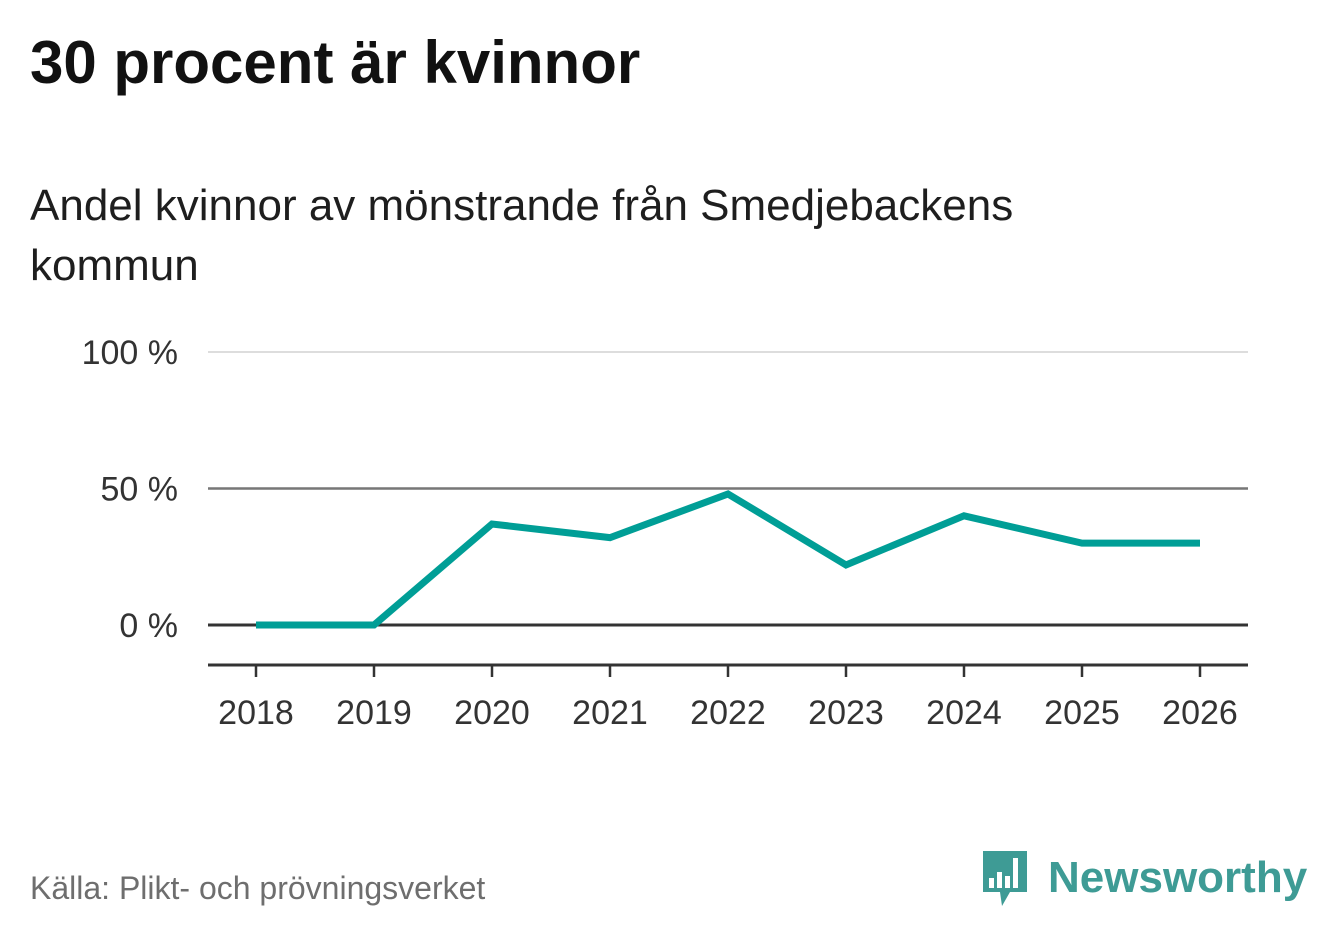 This screenshot has height=939, width=1322. Describe the element at coordinates (728, 670) in the screenshot. I see `x-axis` at that location.